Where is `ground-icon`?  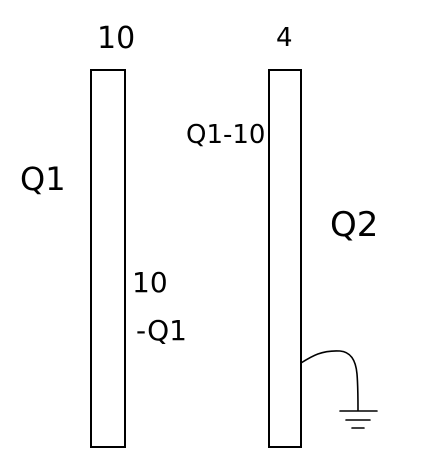 ground-icon is located at coordinates (358, 419).